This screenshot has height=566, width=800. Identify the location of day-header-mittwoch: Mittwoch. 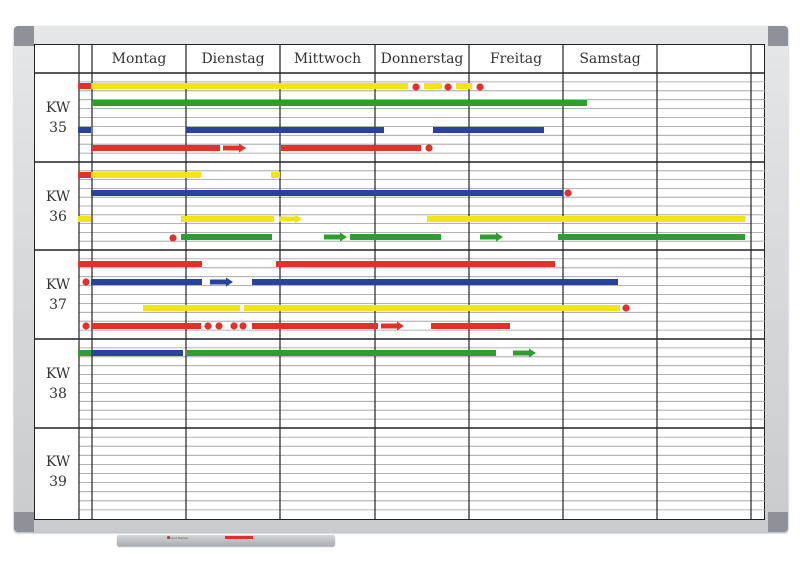
(327, 59).